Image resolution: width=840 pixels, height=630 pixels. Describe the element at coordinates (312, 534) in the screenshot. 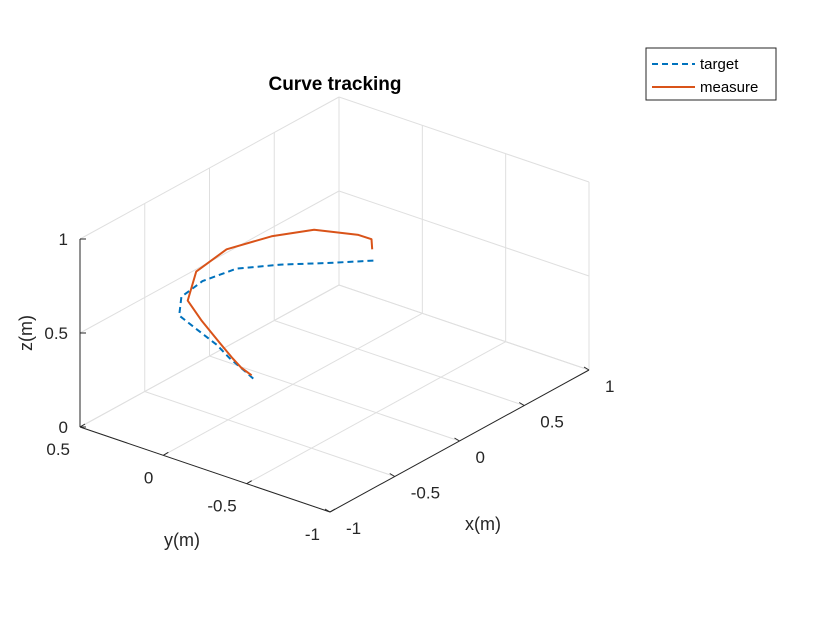

I see `y-tick-label: -1` at that location.